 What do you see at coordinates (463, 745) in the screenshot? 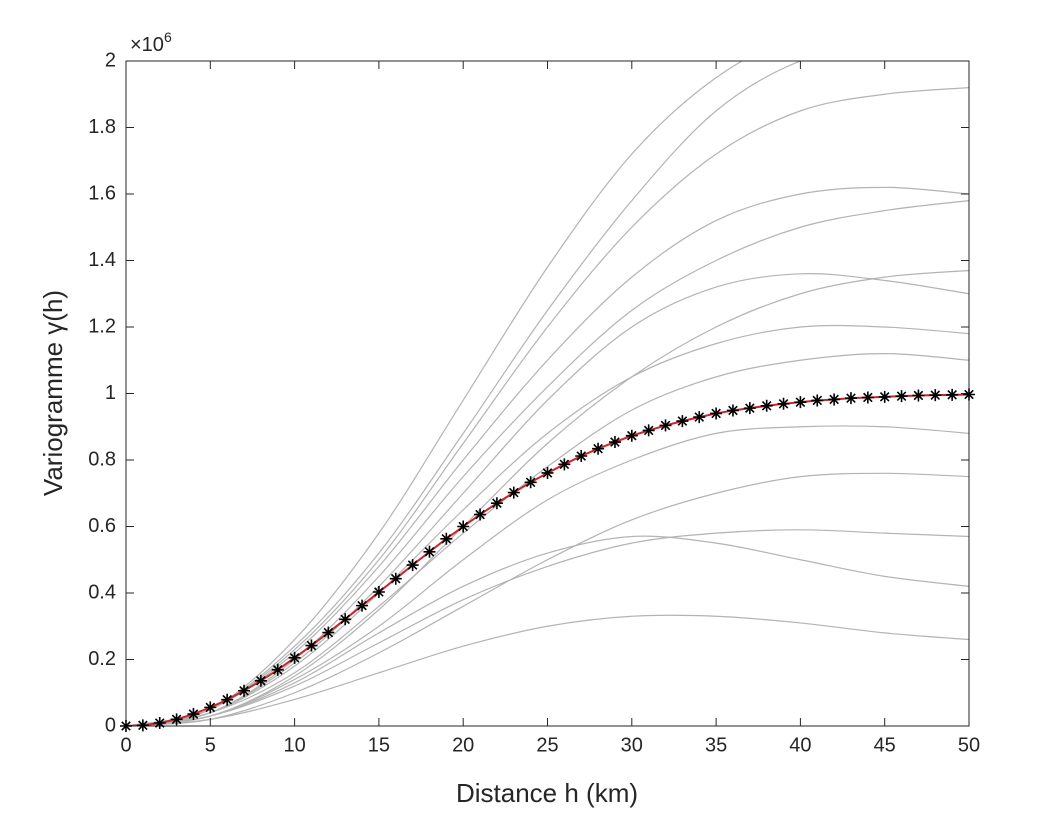
I see `x-tick-label: 20` at bounding box center [463, 745].